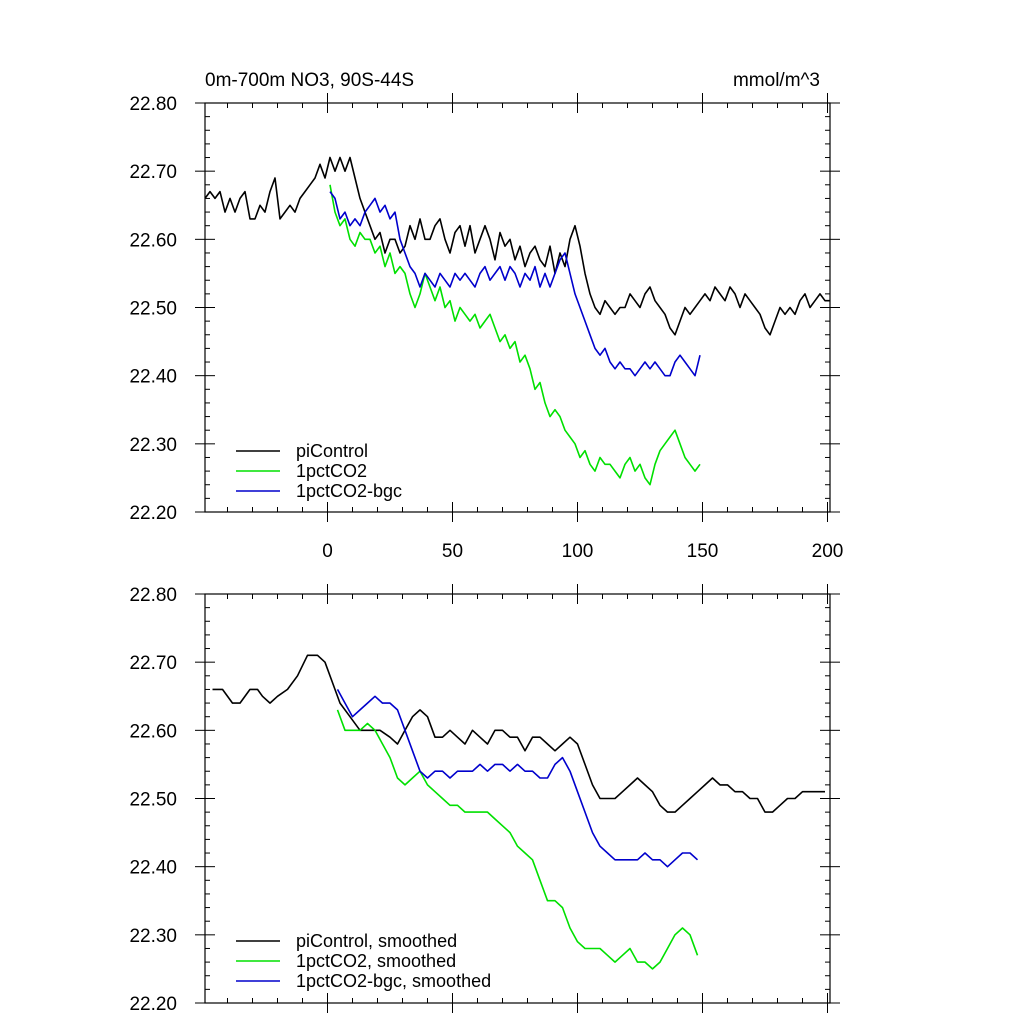 This screenshot has height=1024, width=1024. What do you see at coordinates (452, 551) in the screenshot?
I see `x-tick-label: 50` at bounding box center [452, 551].